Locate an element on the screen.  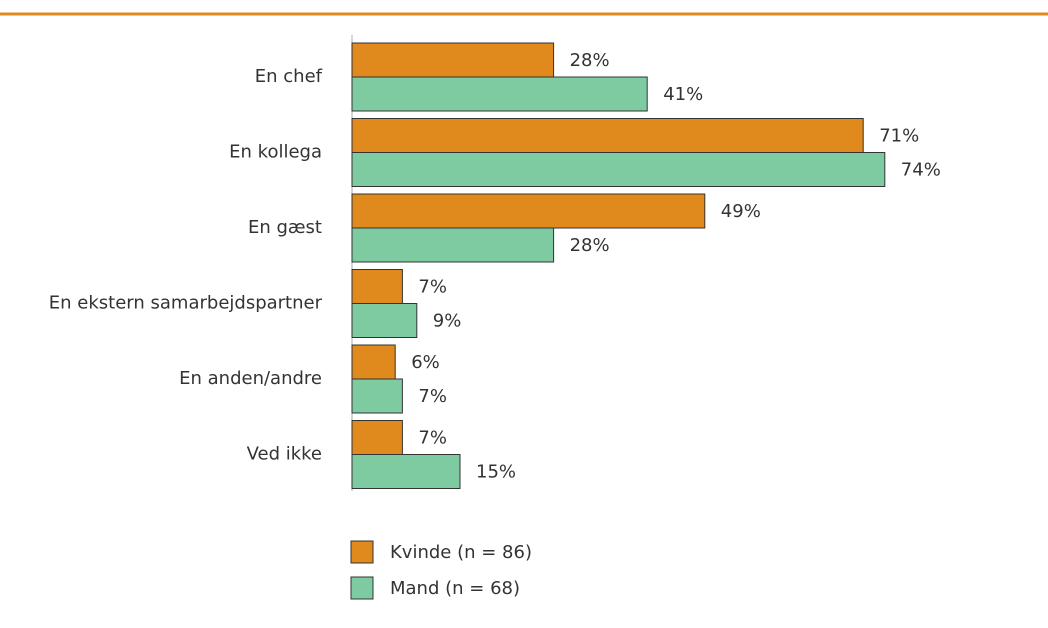
value-label: 74% is located at coordinates (921, 170).